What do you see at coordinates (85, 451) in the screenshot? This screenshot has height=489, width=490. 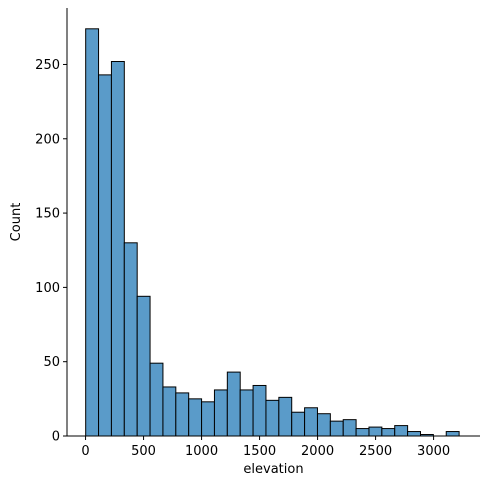 I see `x-tick-label: 0` at bounding box center [85, 451].